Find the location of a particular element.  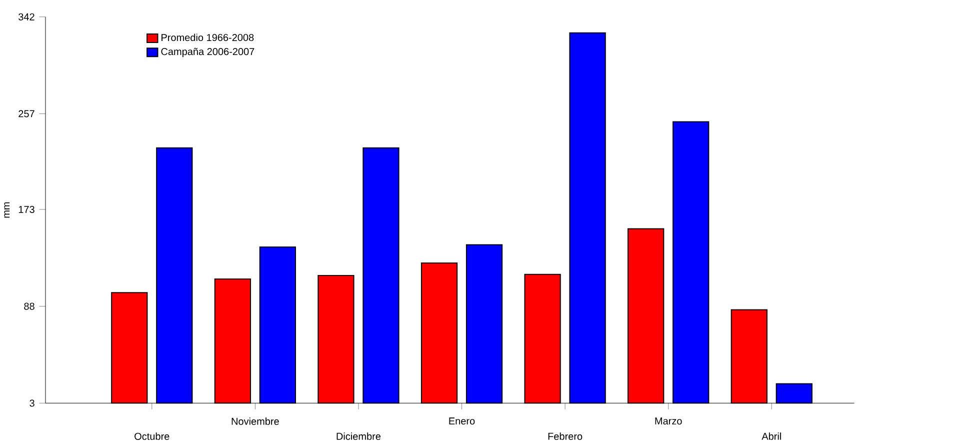

y-tick-label: 342 is located at coordinates (26, 16).